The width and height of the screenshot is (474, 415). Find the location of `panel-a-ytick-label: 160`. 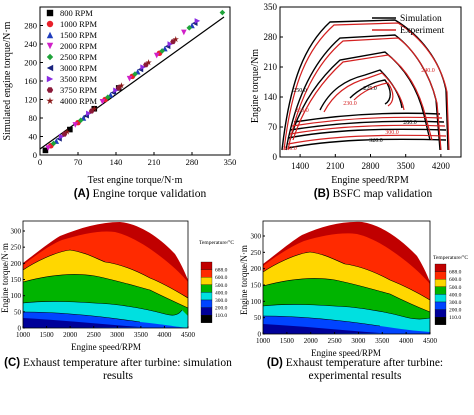

panel-a-ytick-label: 160 is located at coordinates (30, 81).